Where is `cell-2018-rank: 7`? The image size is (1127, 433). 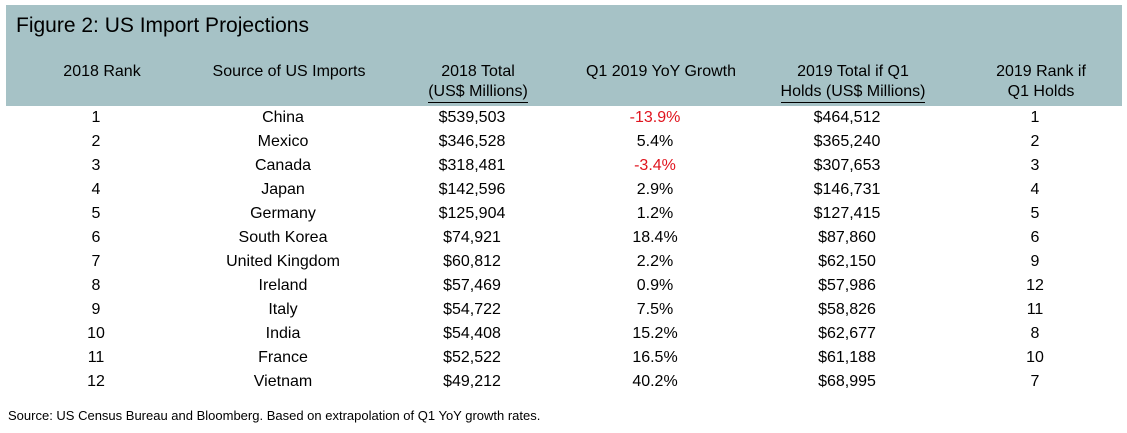 cell-2018-rank: 7 is located at coordinates (96, 261).